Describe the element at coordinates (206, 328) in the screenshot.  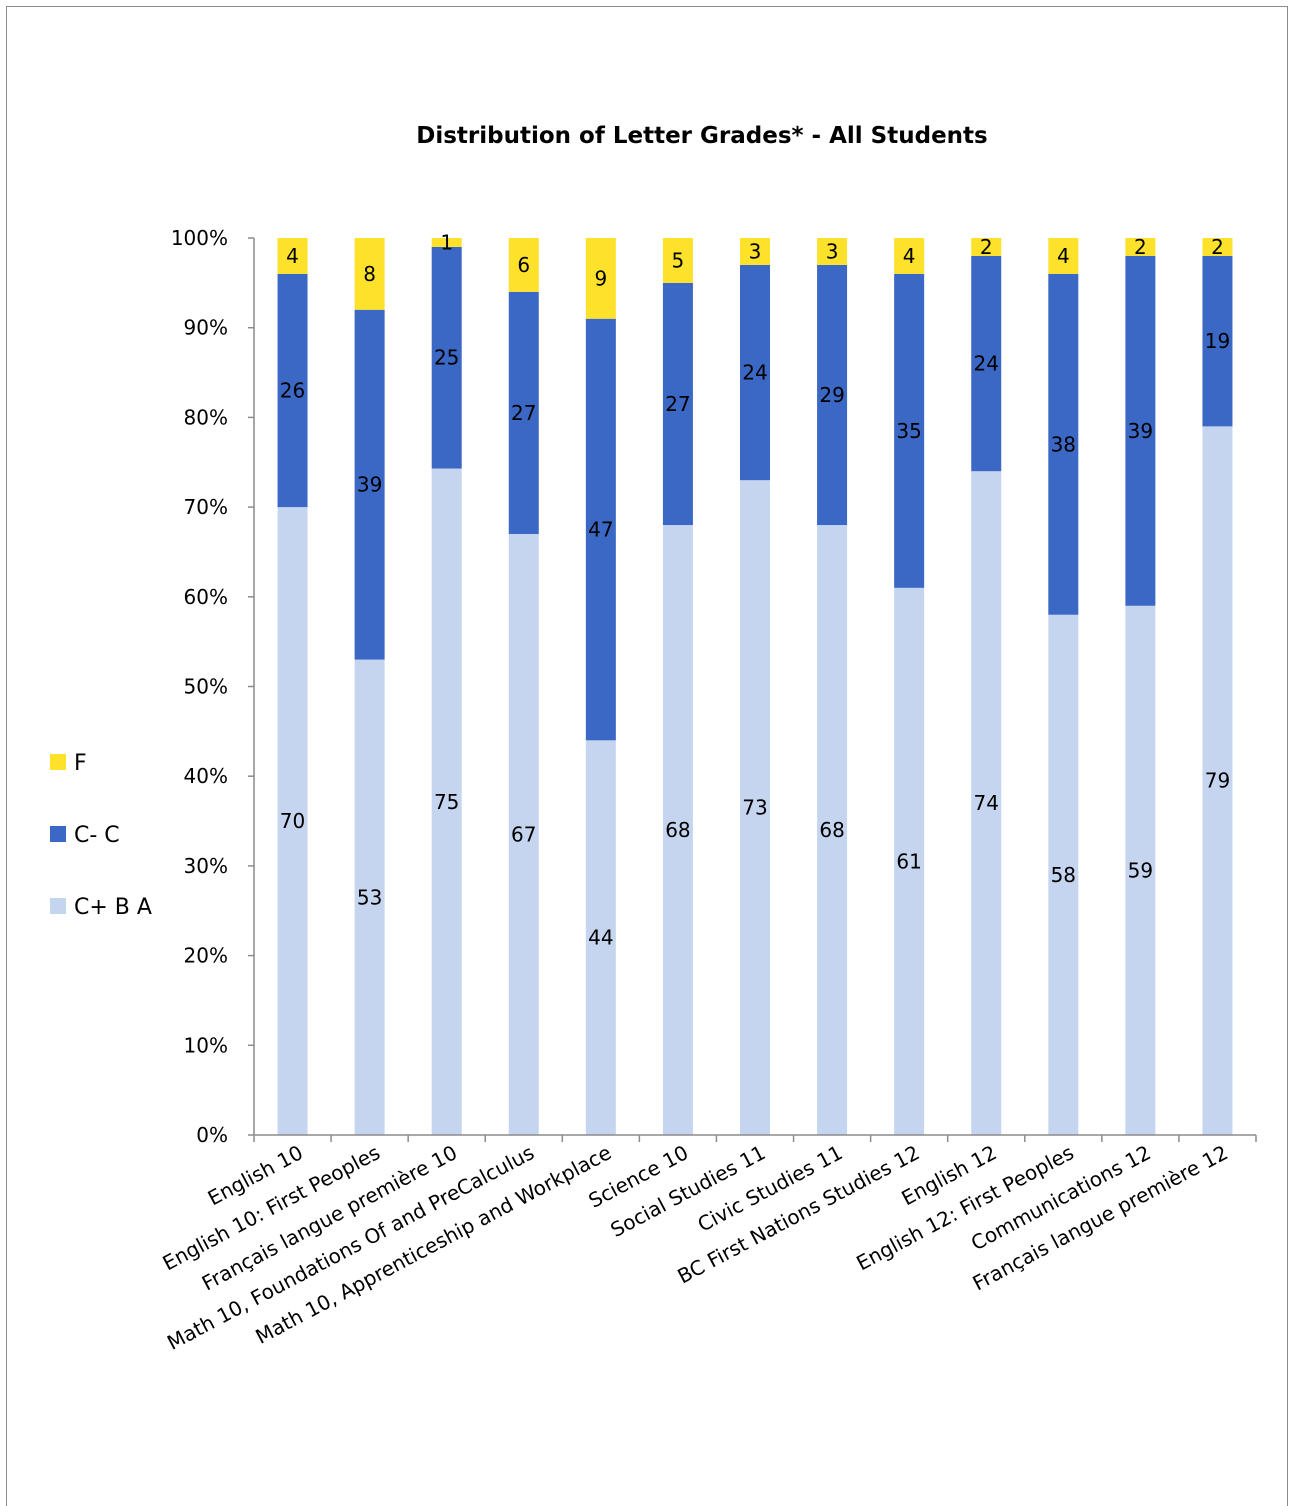
I see `y-tick-label: 90%` at that location.